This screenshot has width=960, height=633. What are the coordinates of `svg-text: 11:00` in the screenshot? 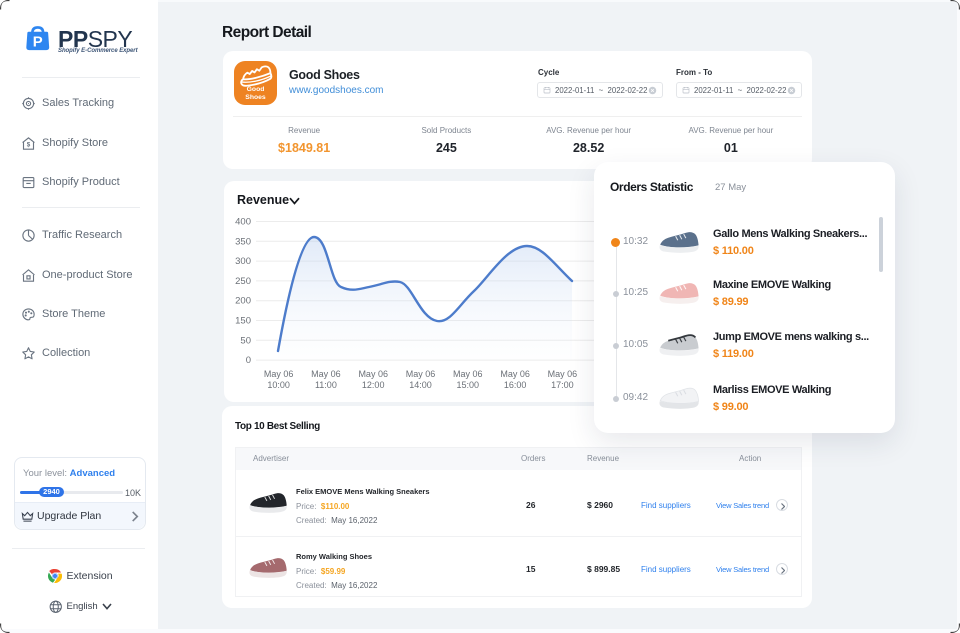 It's located at (326, 385).